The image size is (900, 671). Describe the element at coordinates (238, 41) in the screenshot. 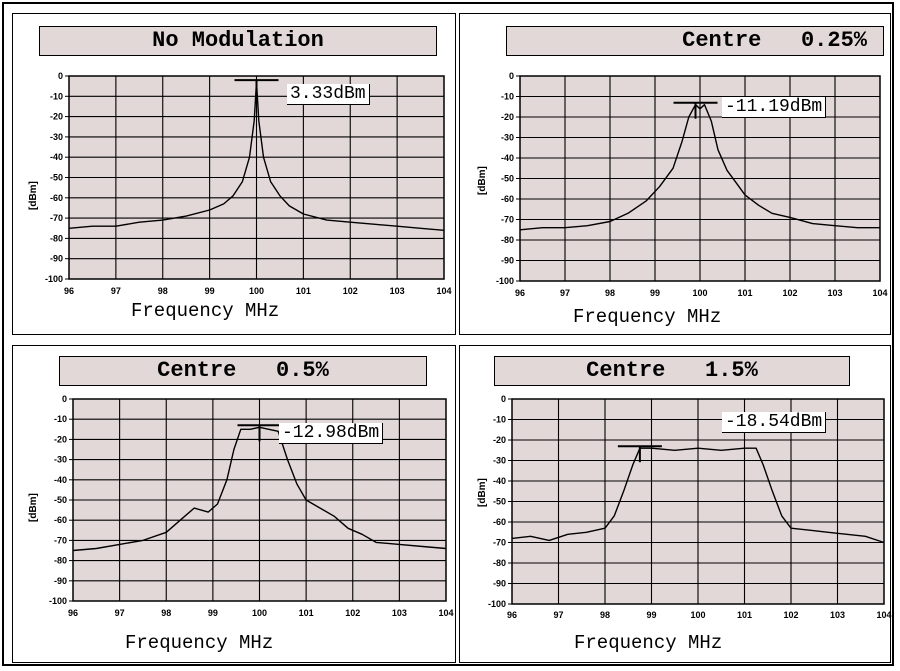

I see `chart-title: No Modulation` at that location.